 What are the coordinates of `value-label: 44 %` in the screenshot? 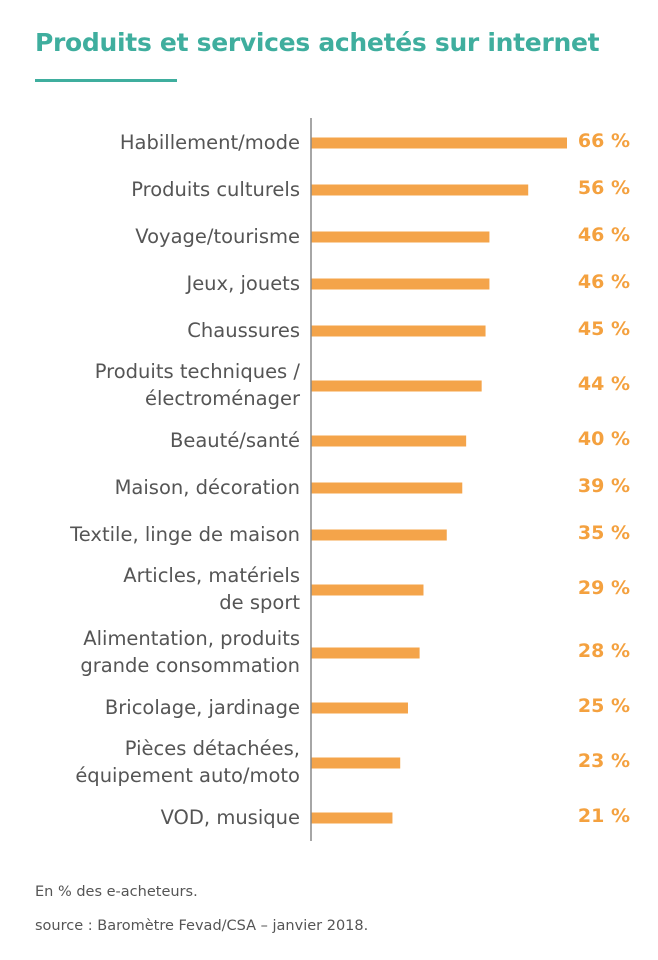 It's located at (603, 384).